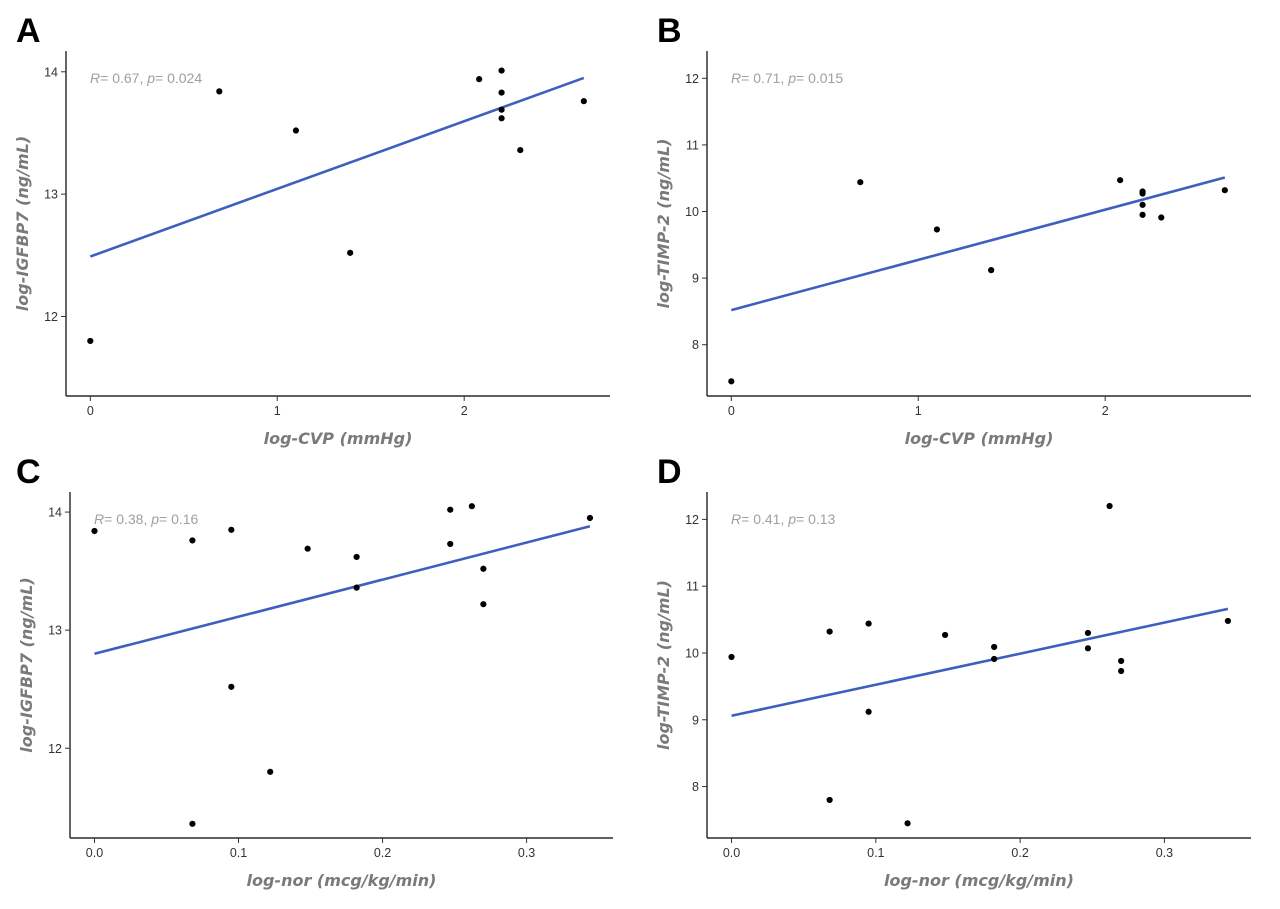 The image size is (1280, 909). I want to click on y-tick-label: 14, so click(55, 513).